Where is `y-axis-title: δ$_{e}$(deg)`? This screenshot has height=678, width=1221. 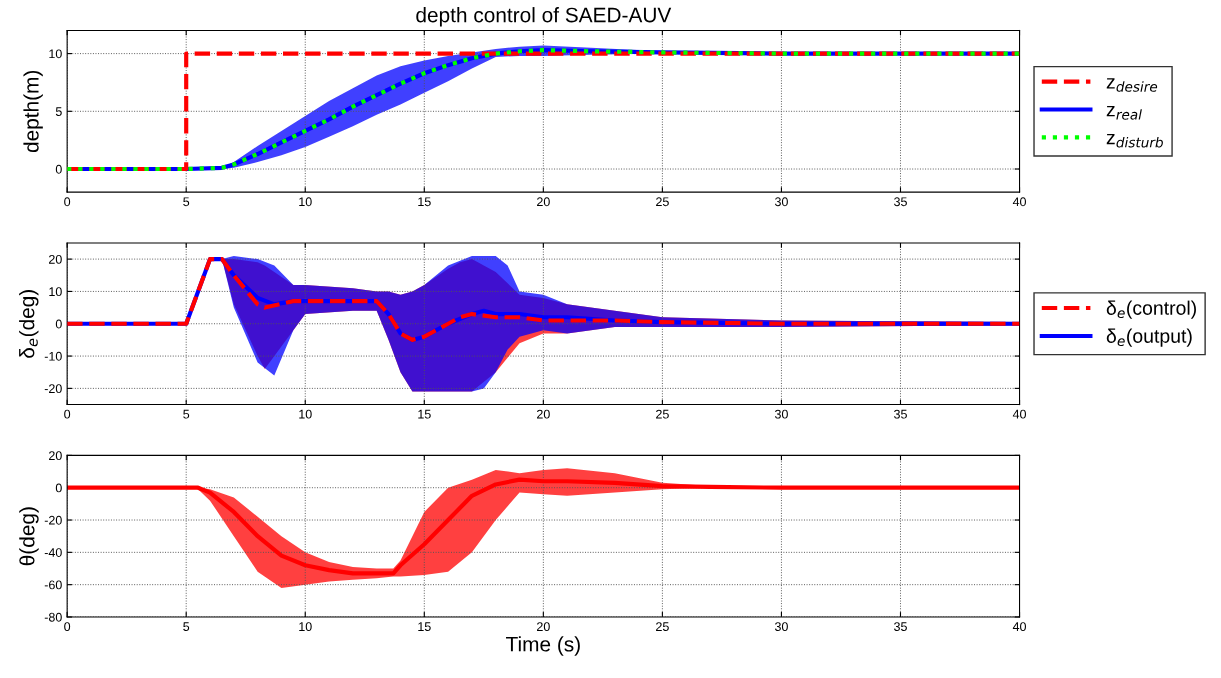 y-axis-title: δ$_{e}$(deg) is located at coordinates (29, 324).